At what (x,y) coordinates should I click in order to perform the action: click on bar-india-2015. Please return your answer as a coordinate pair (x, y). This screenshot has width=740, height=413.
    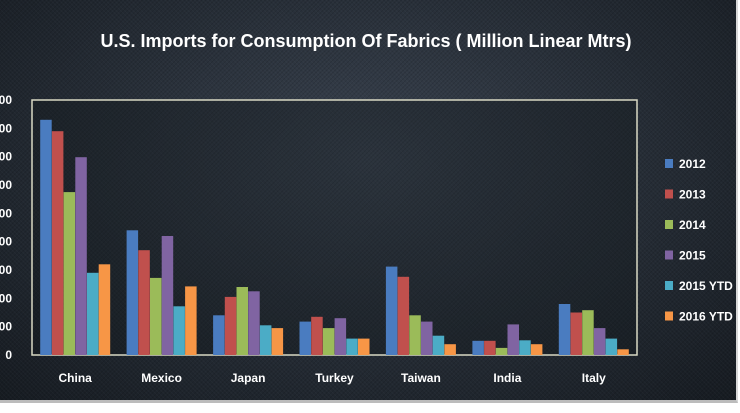
    Looking at the image, I should click on (513, 339).